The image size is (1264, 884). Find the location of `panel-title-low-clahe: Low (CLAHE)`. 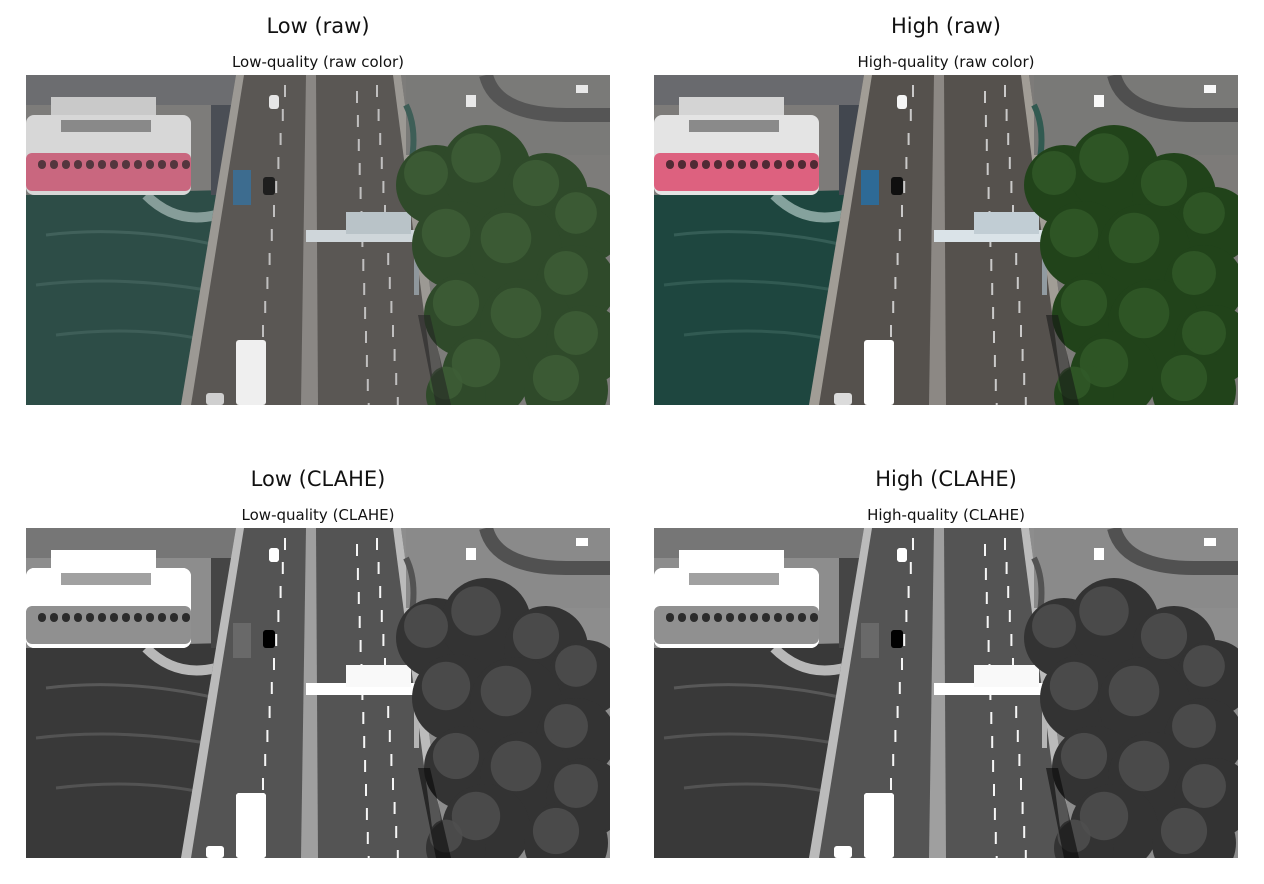

panel-title-low-clahe: Low (CLAHE) is located at coordinates (318, 479).